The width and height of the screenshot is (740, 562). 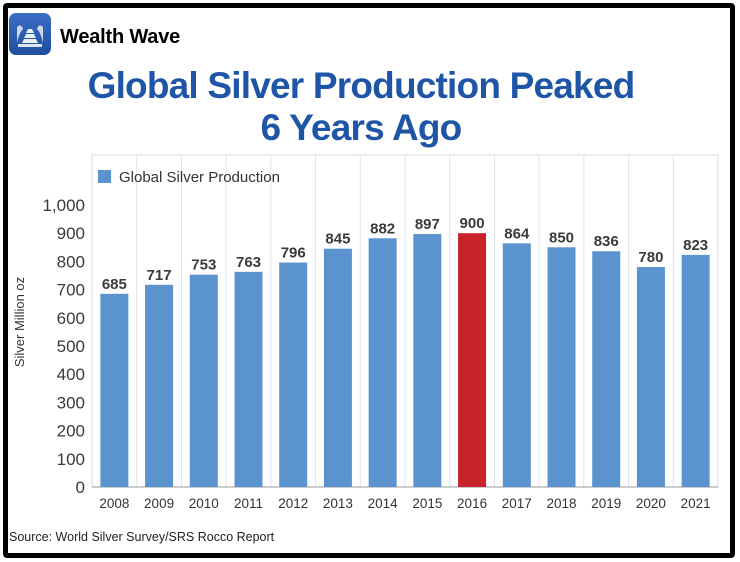 I want to click on y-tick-200: 200, so click(x=71, y=431).